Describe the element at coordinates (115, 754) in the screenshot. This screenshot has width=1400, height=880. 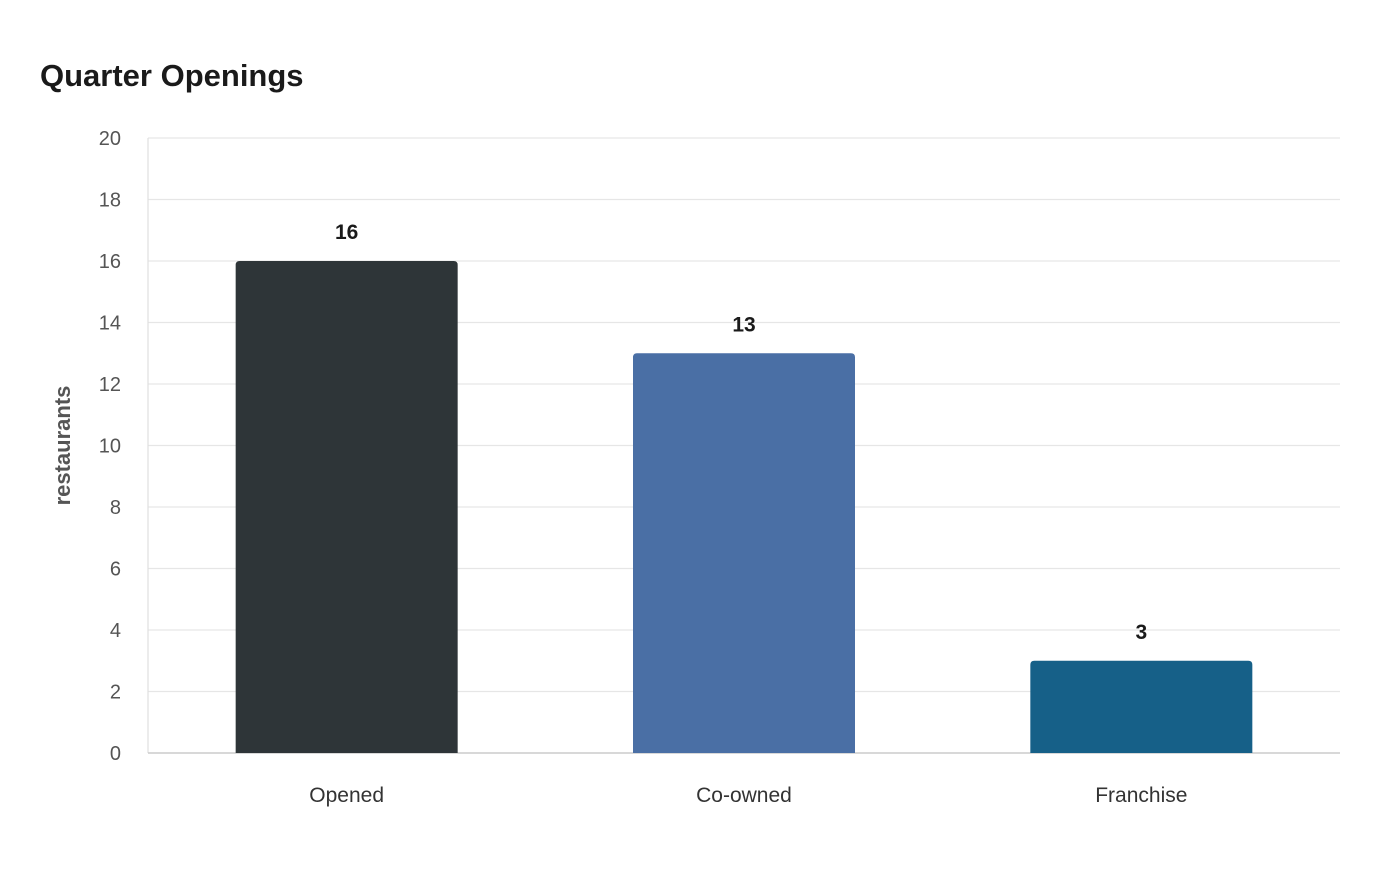
I see `y-tick-label: 0` at that location.